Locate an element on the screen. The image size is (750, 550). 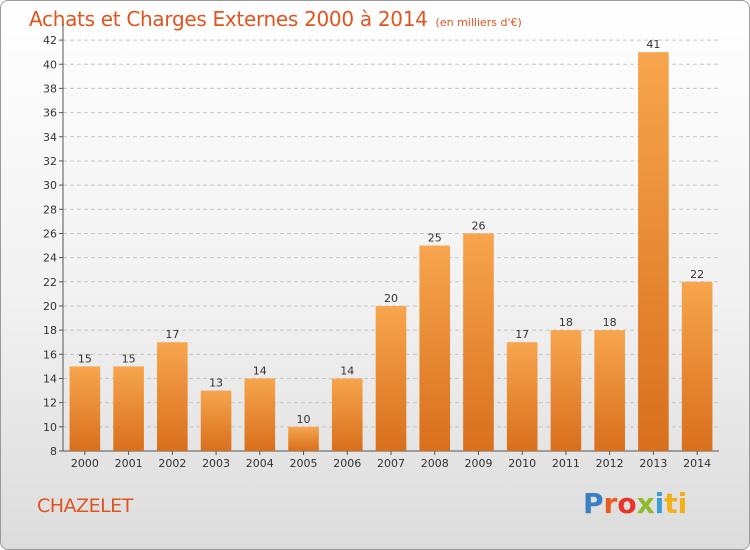
bar-2006 is located at coordinates (347, 414).